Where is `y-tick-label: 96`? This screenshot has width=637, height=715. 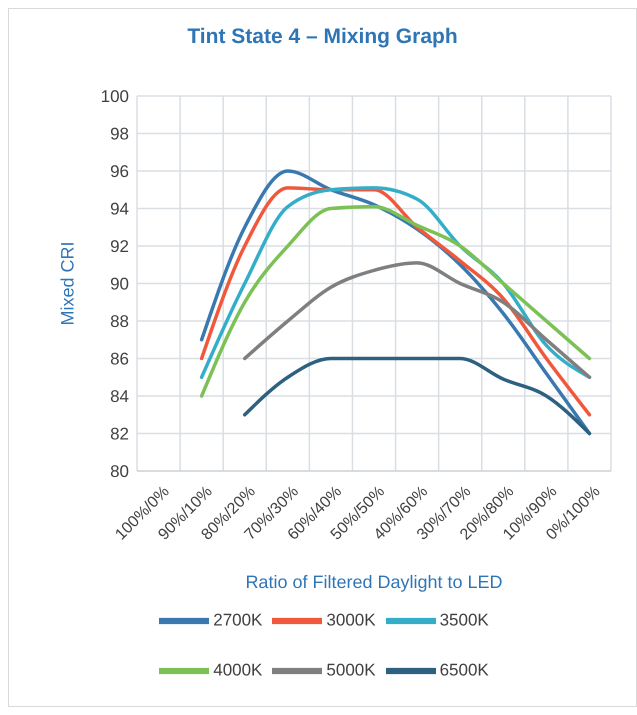 y-tick-label: 96 is located at coordinates (119, 172).